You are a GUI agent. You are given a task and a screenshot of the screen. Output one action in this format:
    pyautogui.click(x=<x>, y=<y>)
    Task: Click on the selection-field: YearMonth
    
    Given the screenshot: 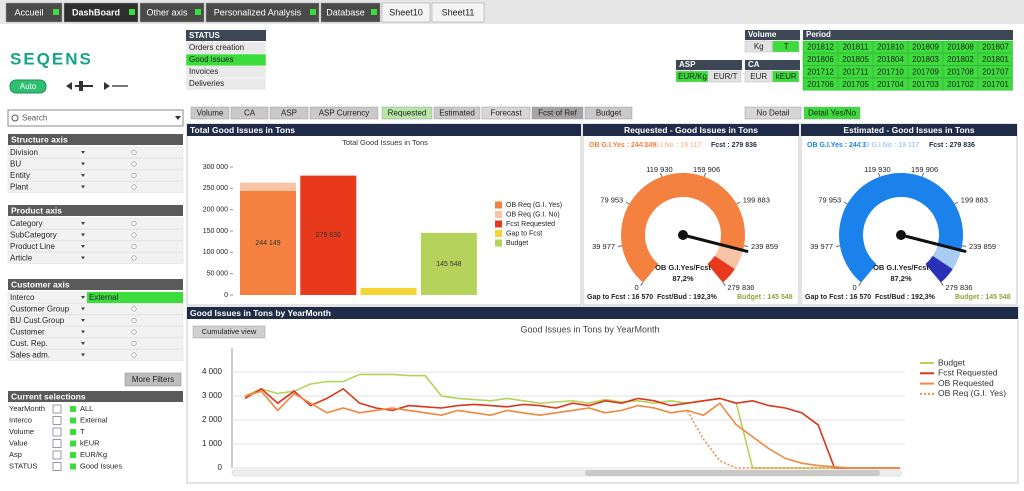 What is the action you would take?
    pyautogui.click(x=27, y=408)
    